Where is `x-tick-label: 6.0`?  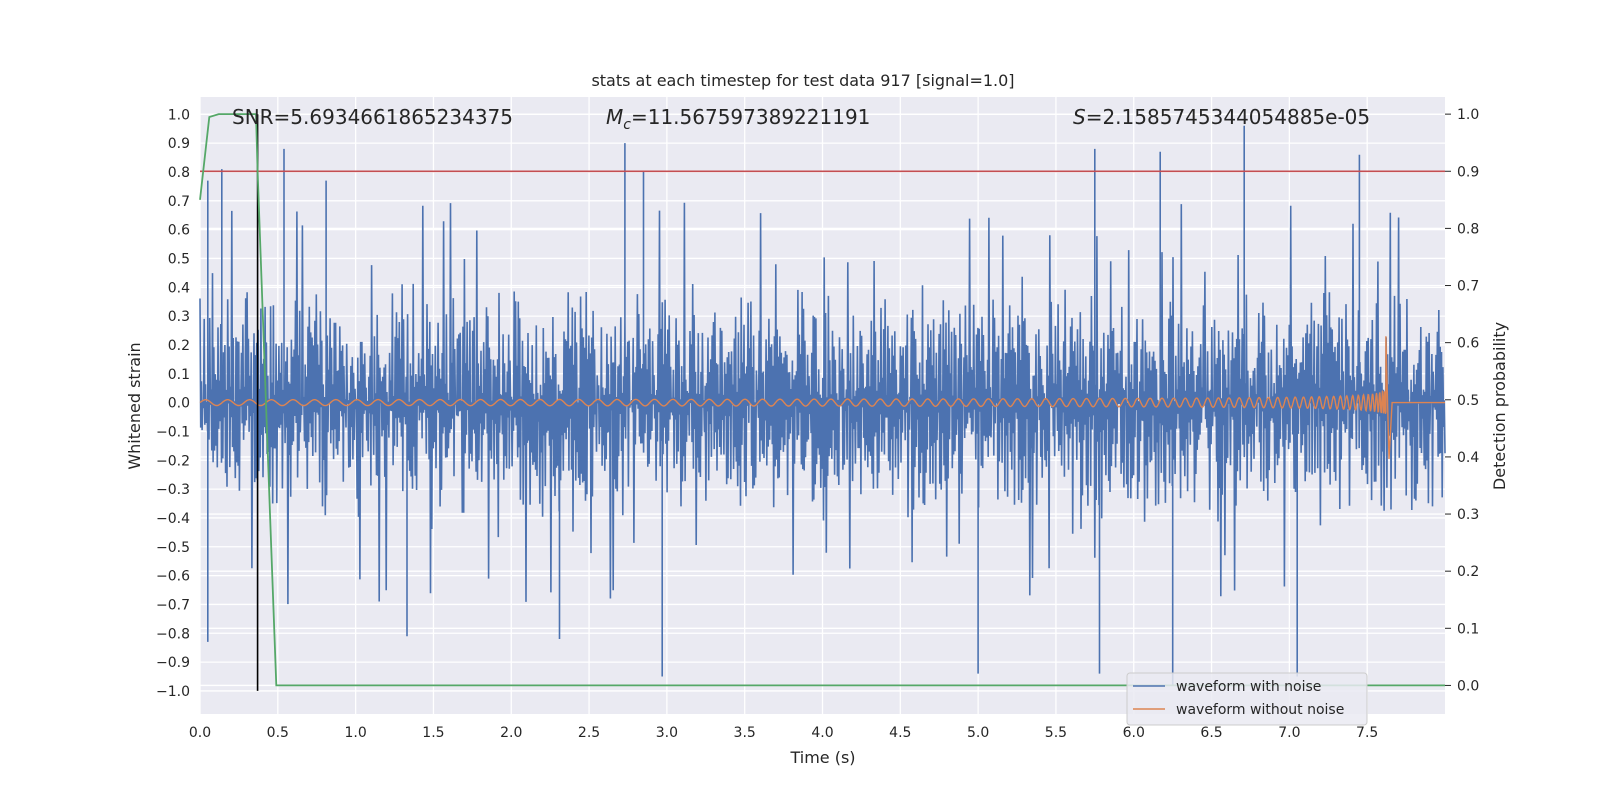
x-tick-label: 6.0 is located at coordinates (1134, 733).